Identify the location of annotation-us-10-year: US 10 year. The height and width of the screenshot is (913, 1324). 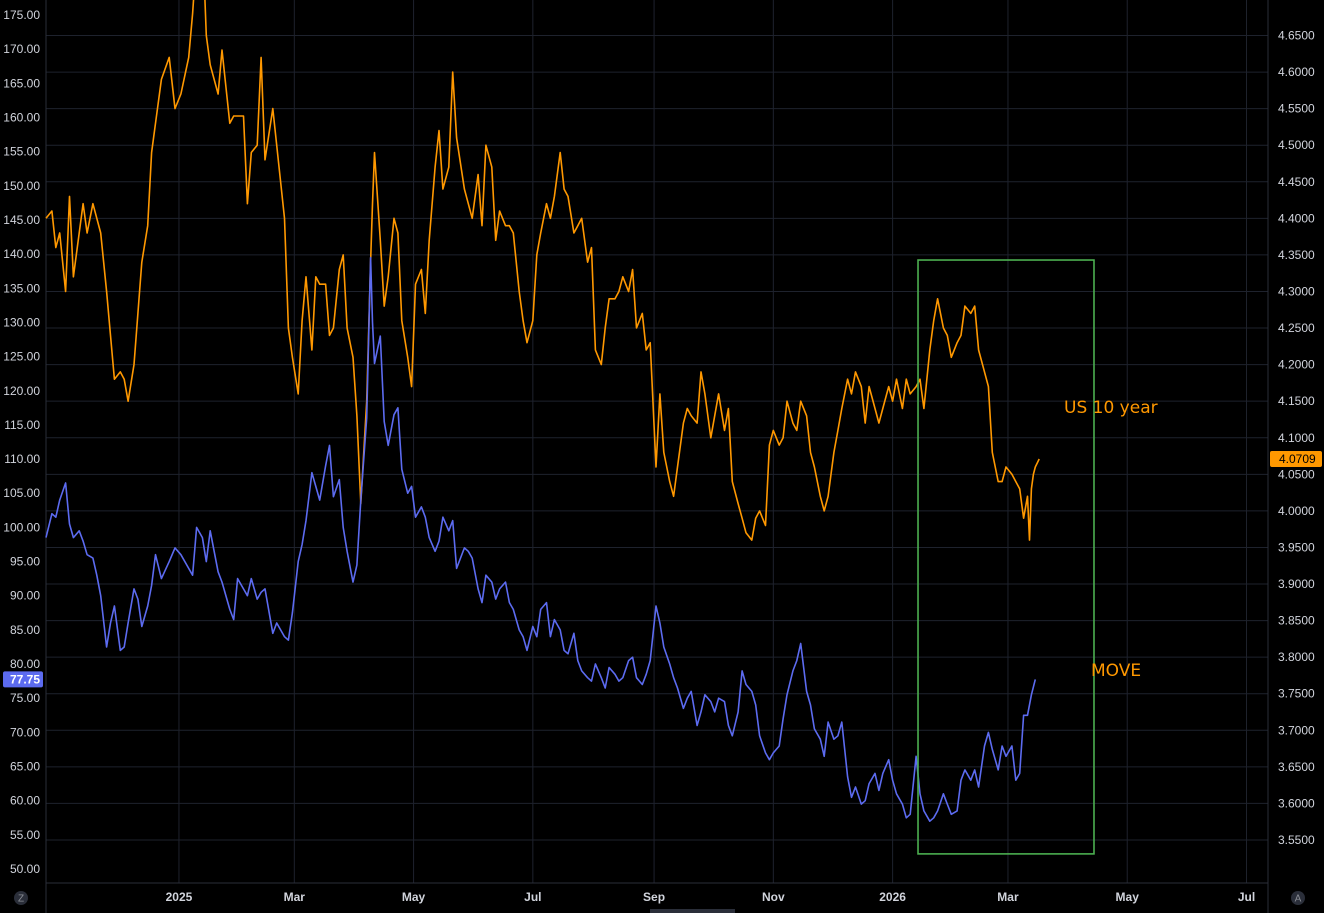
(1111, 408).